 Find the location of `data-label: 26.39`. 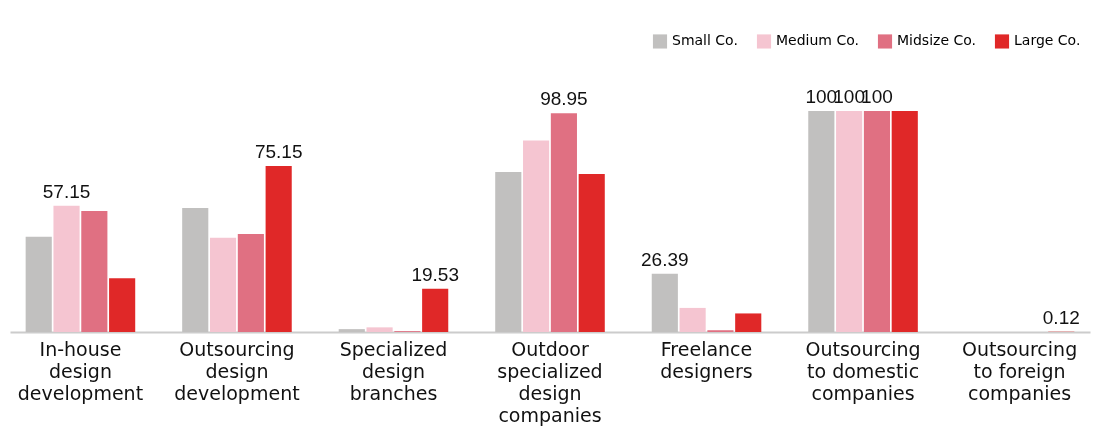

data-label: 26.39 is located at coordinates (665, 259).